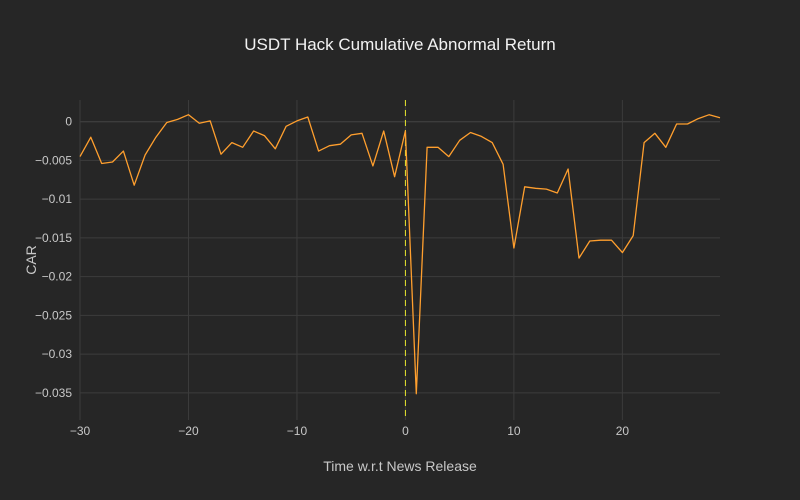 The image size is (800, 500). What do you see at coordinates (400, 466) in the screenshot?
I see `x-axis-label: Time w.r.t News Release` at bounding box center [400, 466].